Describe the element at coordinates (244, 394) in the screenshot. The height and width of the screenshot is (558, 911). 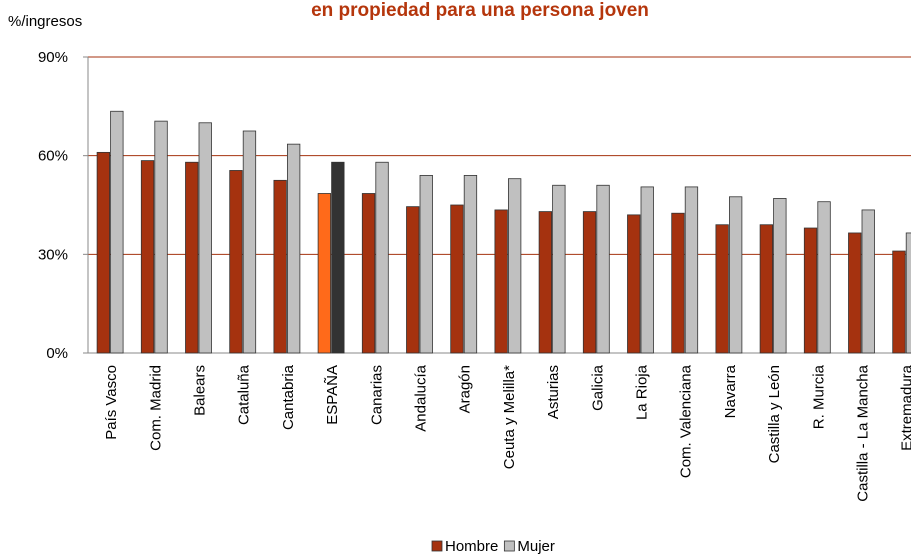
I see `x-tick-label: Cataluña` at that location.